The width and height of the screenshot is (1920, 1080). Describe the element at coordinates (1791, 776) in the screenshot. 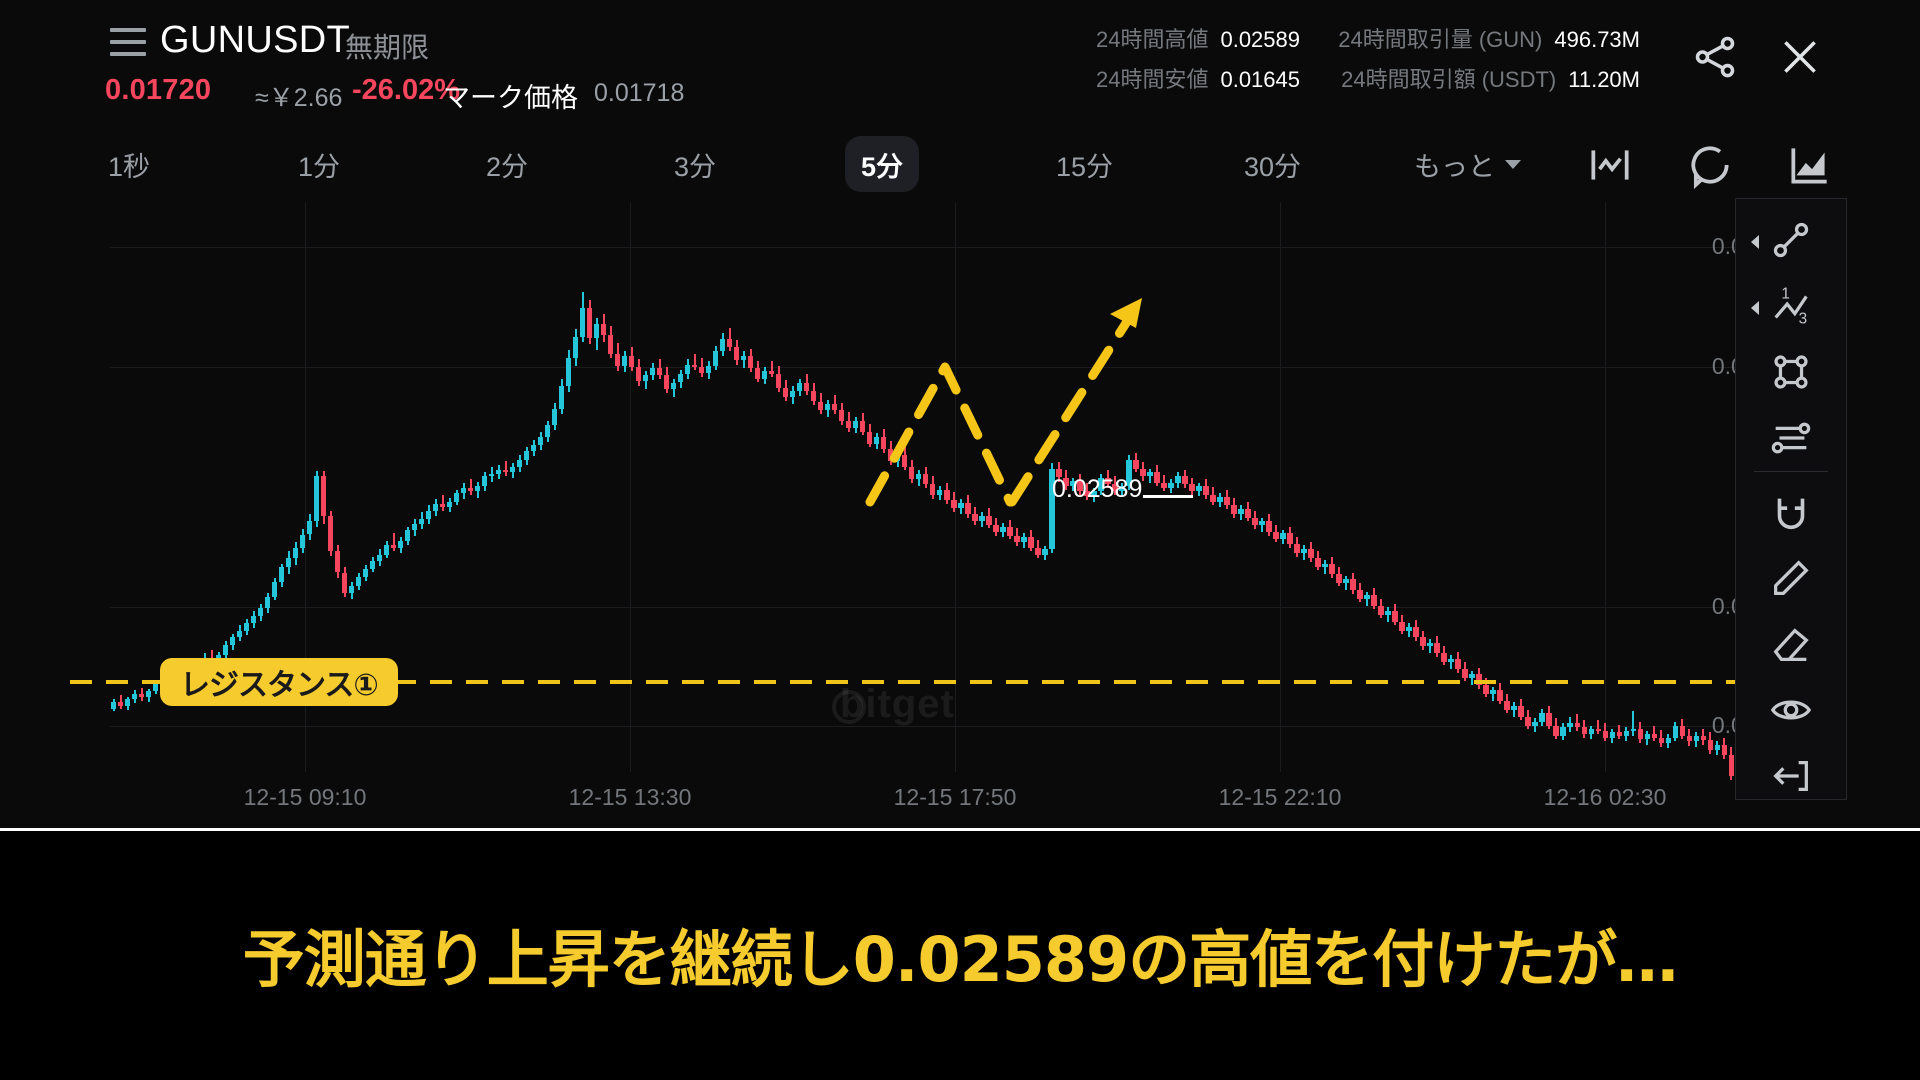

I see `collapse-toolbar-icon` at that location.